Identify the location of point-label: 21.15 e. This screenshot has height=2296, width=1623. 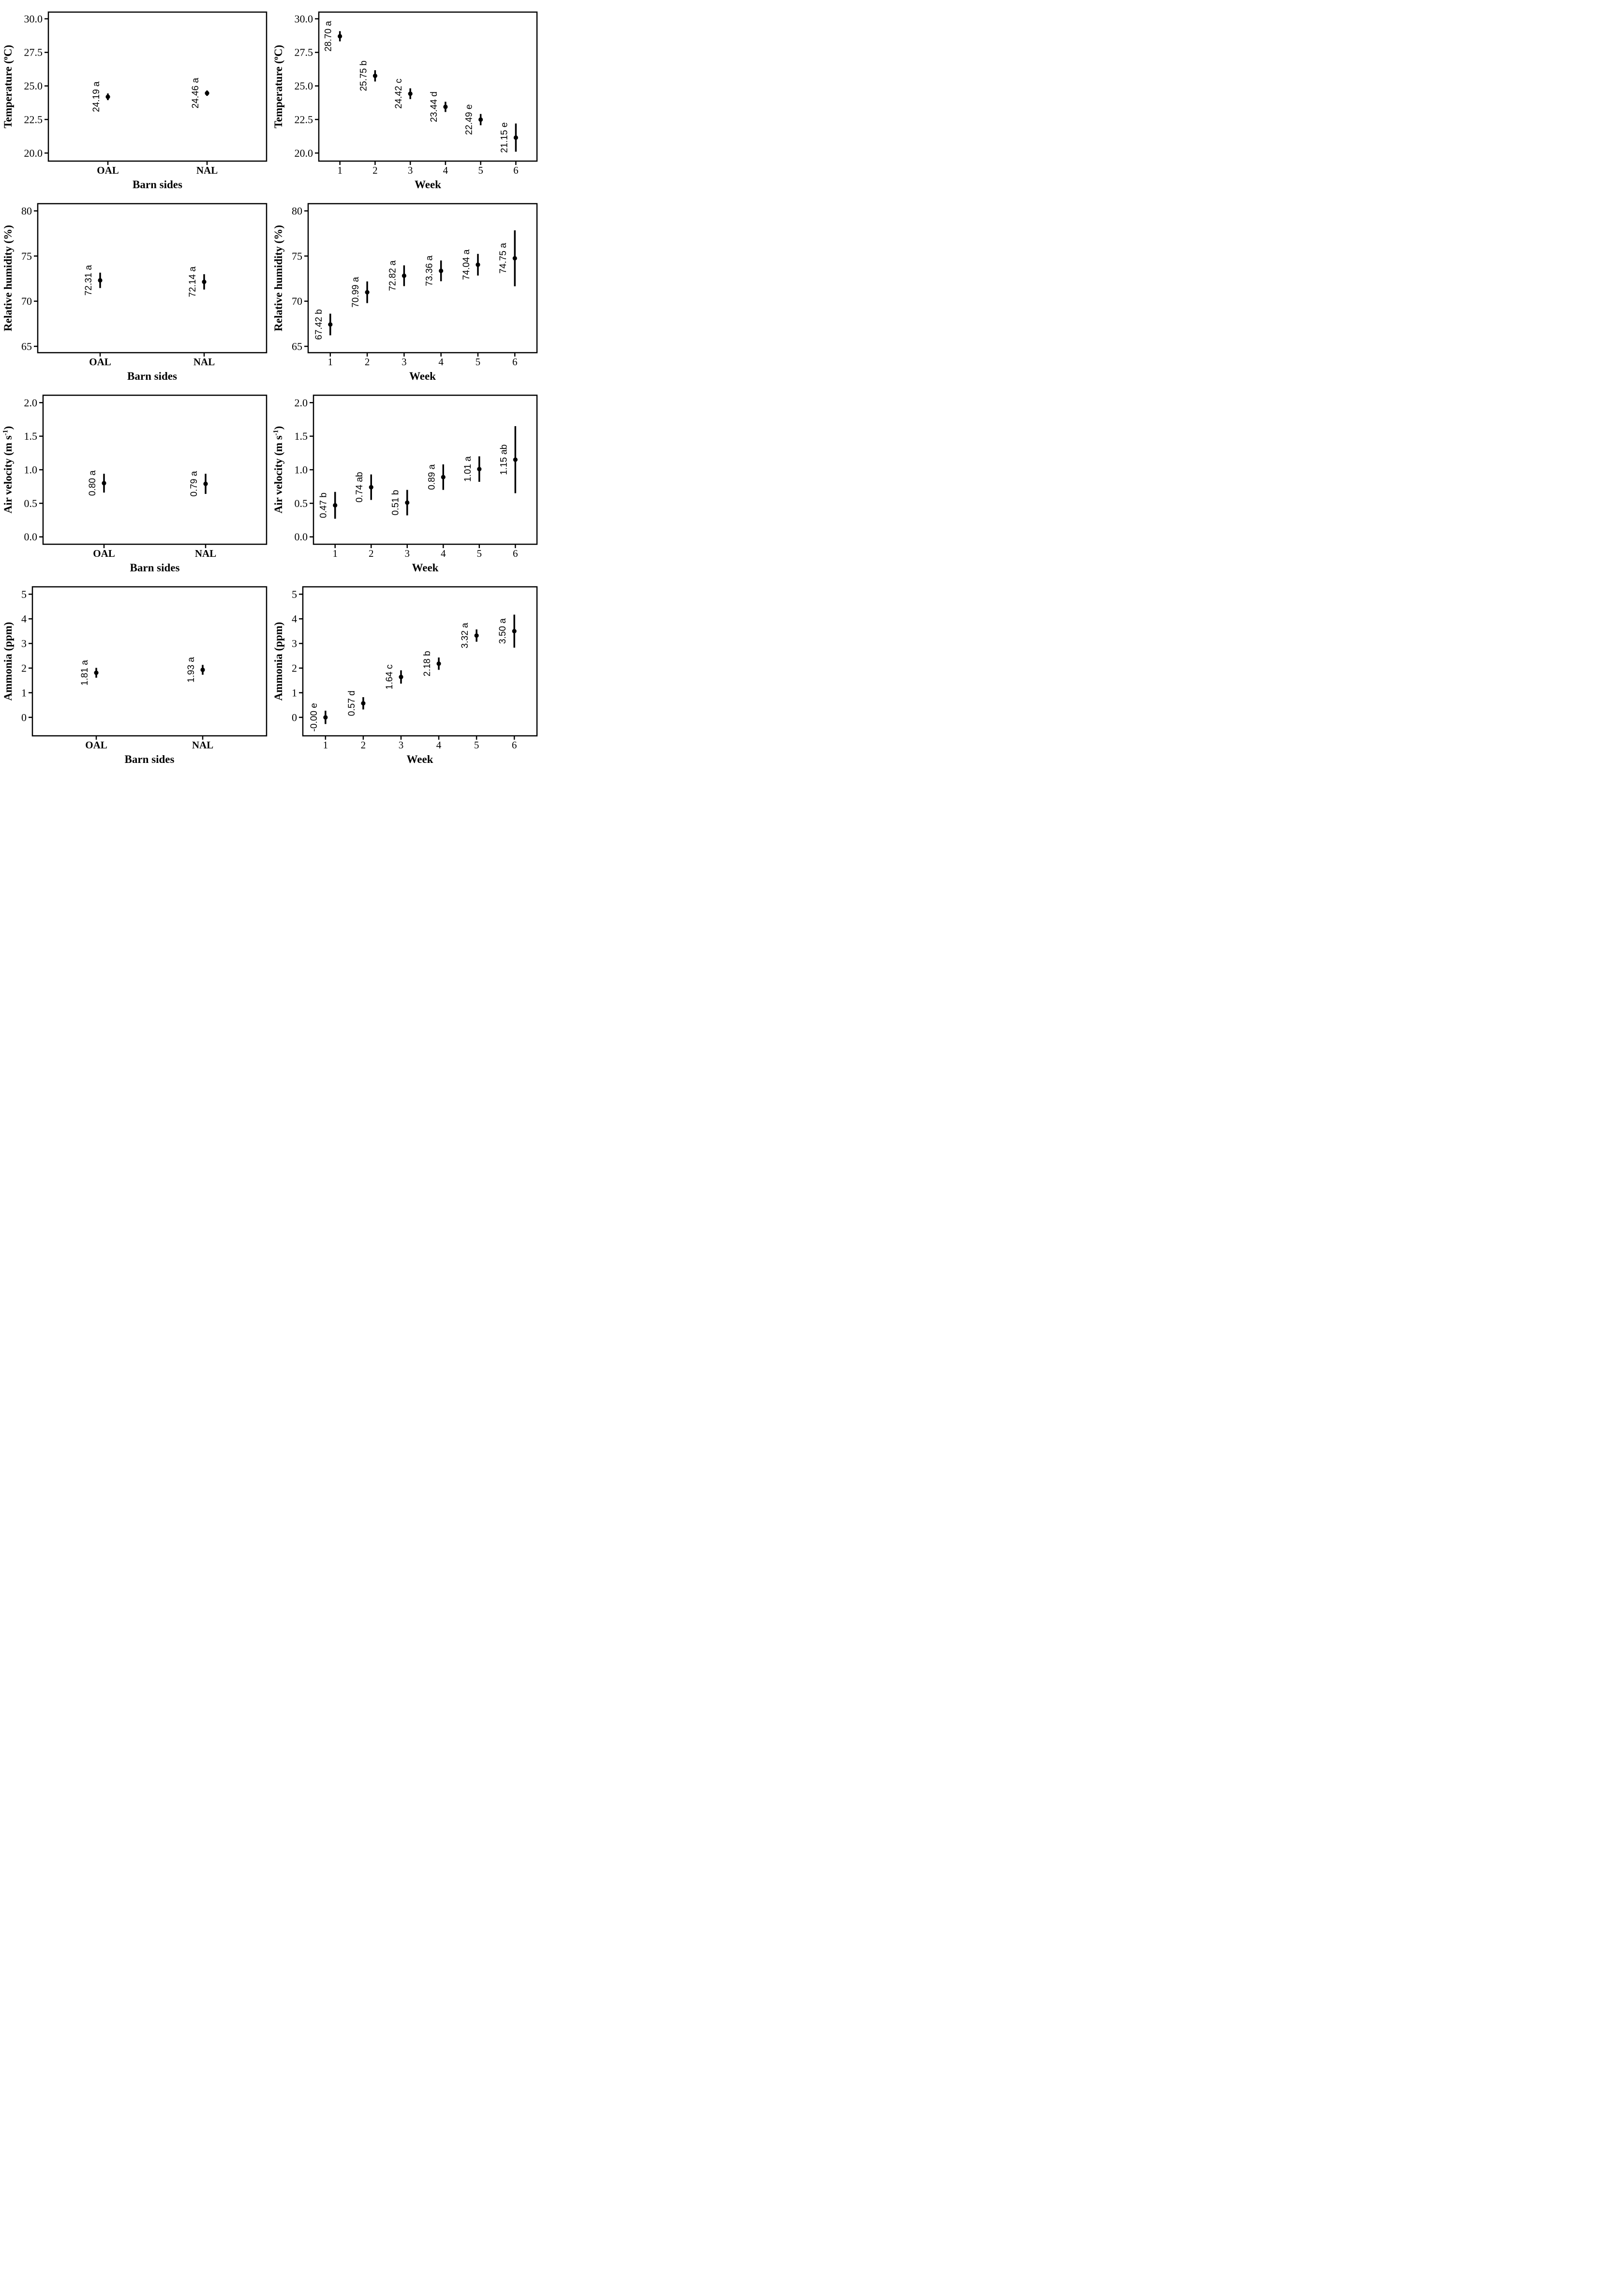
(504, 137).